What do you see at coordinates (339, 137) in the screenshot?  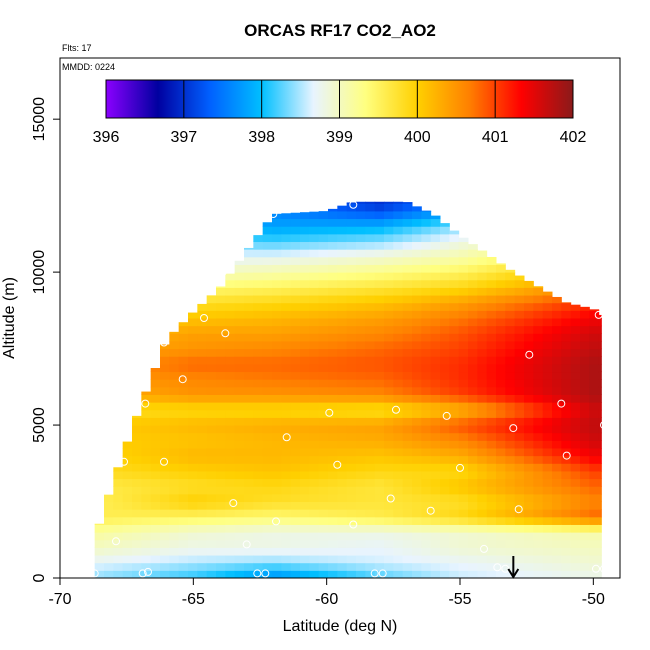 I see `colorbar-tick-label: 399` at bounding box center [339, 137].